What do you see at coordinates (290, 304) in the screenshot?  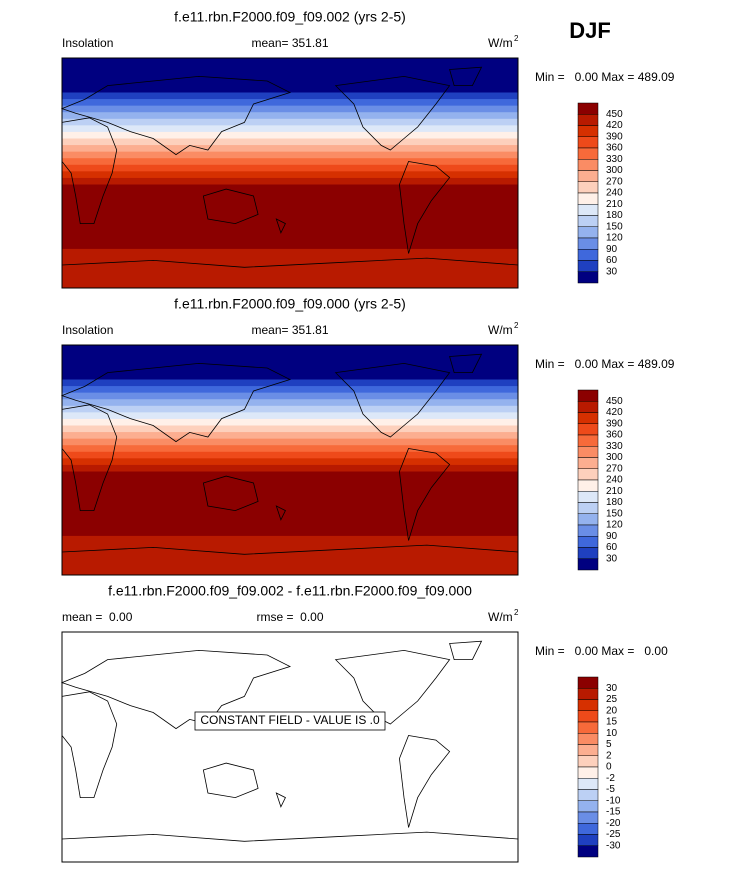 I see `panel-title: f.e11.rbn.F2000.f09_f09.000 (yrs 2-5)` at bounding box center [290, 304].